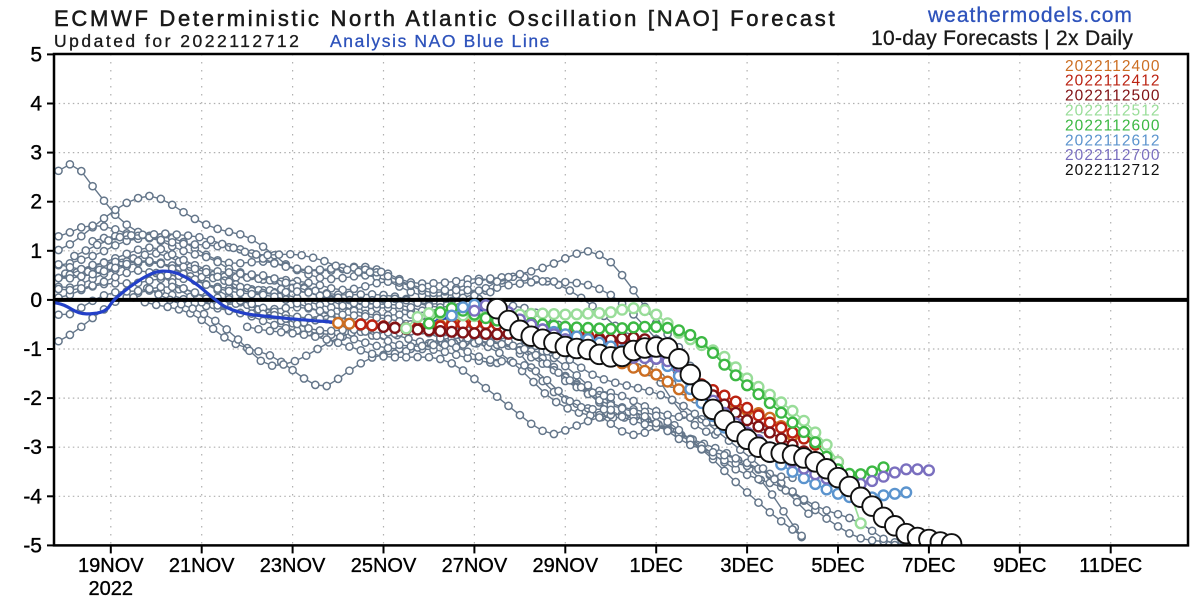 This screenshot has height=605, width=1200. Describe the element at coordinates (36, 104) in the screenshot. I see `svg-text: 4` at that location.